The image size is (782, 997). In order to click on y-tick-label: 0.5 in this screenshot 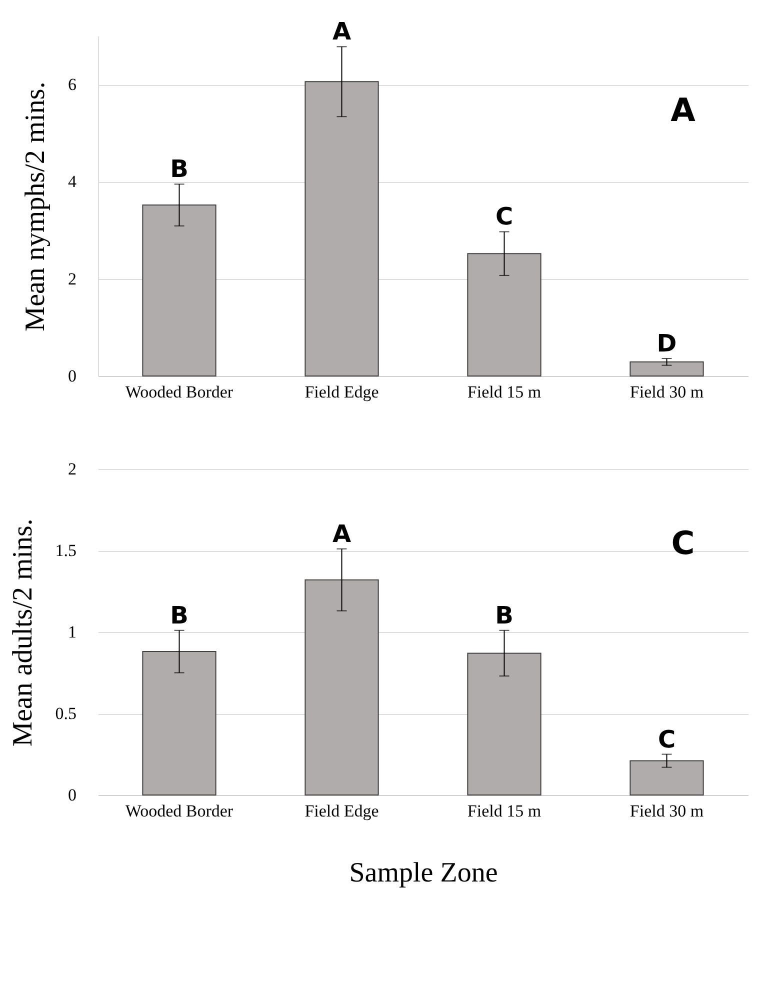, I will do `click(65, 713)`.